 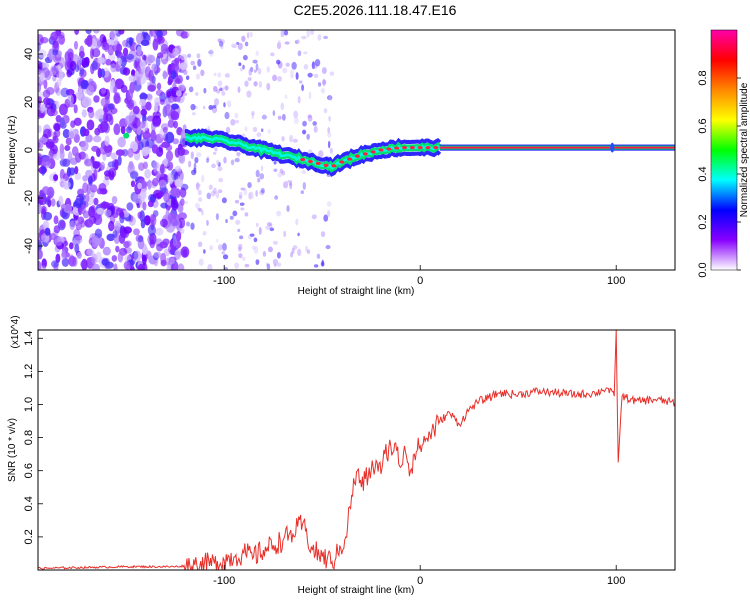 What do you see at coordinates (12, 150) in the screenshot?
I see `spectrogram-y-axis-label: Frequency (Hz)` at bounding box center [12, 150].